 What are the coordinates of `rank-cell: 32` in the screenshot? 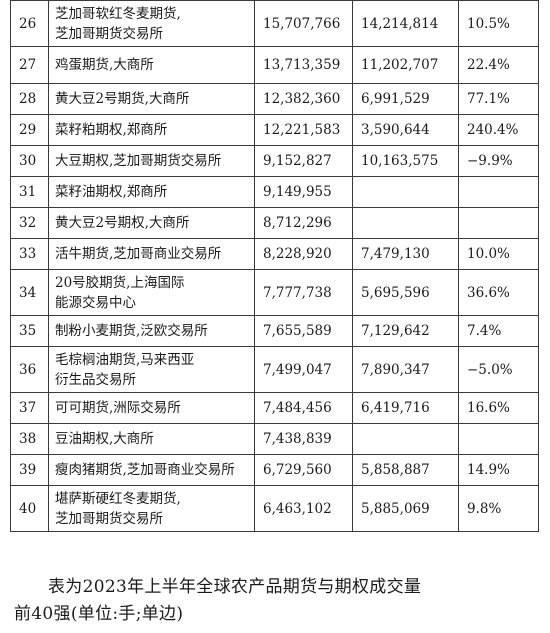 It's located at (29, 223).